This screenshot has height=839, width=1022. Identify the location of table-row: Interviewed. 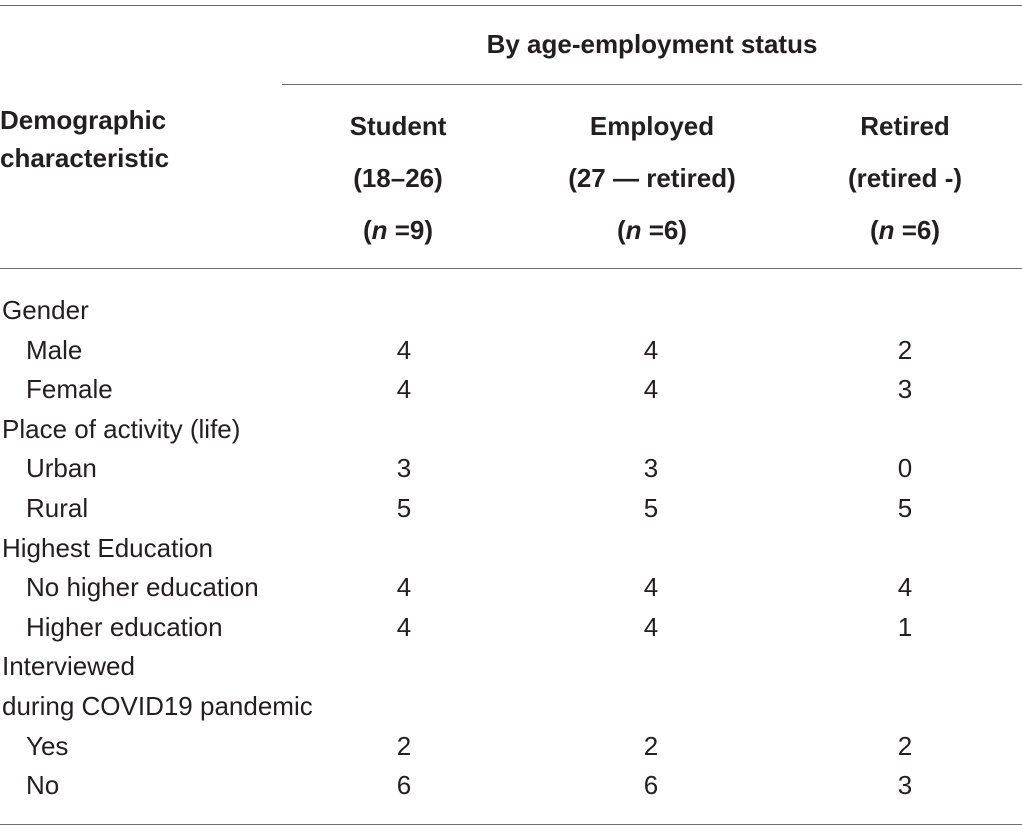
(511, 666).